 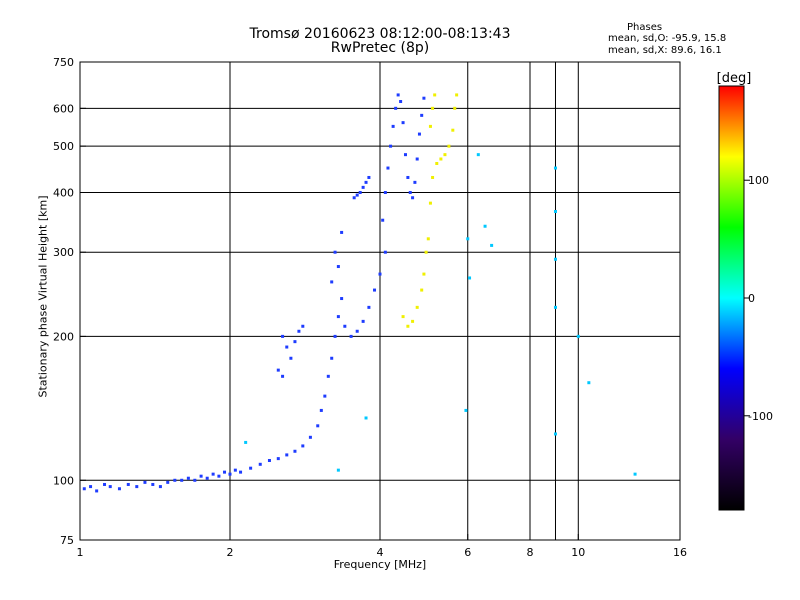 What do you see at coordinates (530, 552) in the screenshot?
I see `x-tick-label: 8` at bounding box center [530, 552].